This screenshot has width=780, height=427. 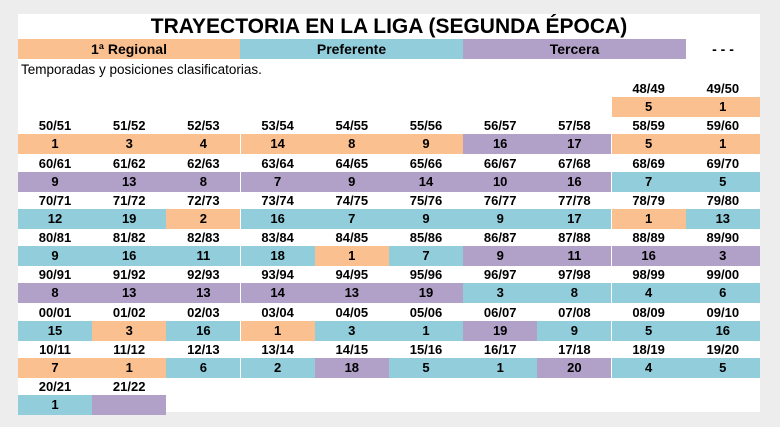 I want to click on season-label: 03/04, so click(x=277, y=312).